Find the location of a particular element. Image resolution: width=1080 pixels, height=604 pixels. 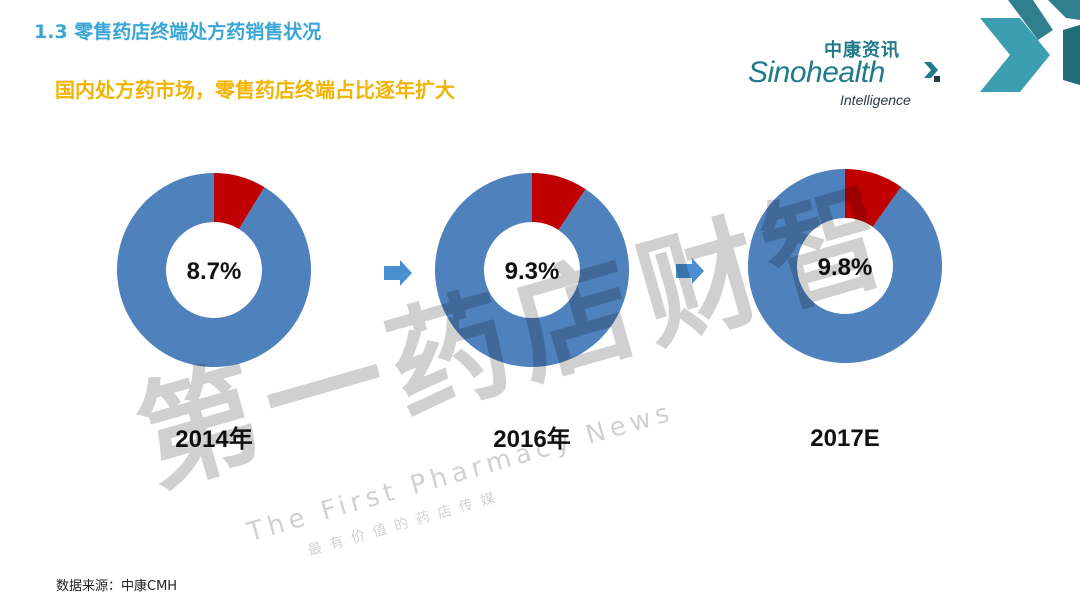

donut-category-label: 2017E is located at coordinates (844, 438).